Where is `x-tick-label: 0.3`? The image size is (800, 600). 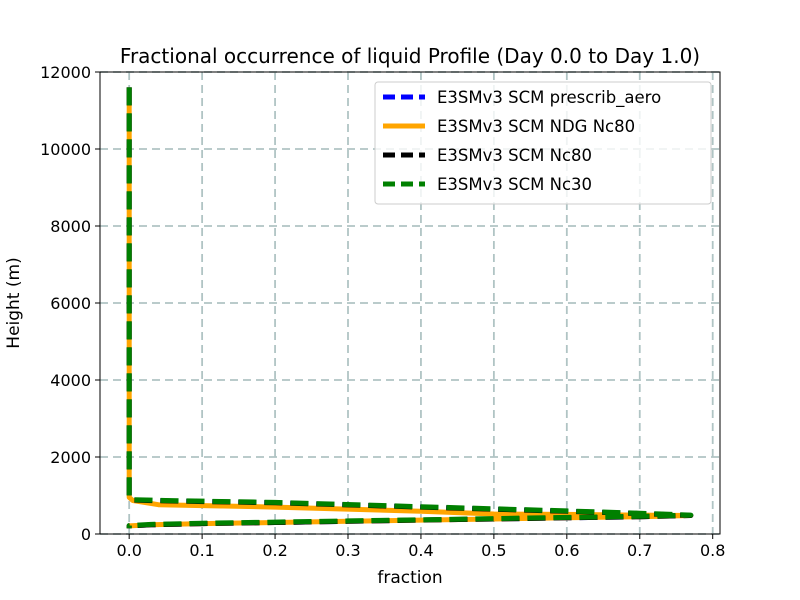 x-tick-label: 0.3 is located at coordinates (347, 550).